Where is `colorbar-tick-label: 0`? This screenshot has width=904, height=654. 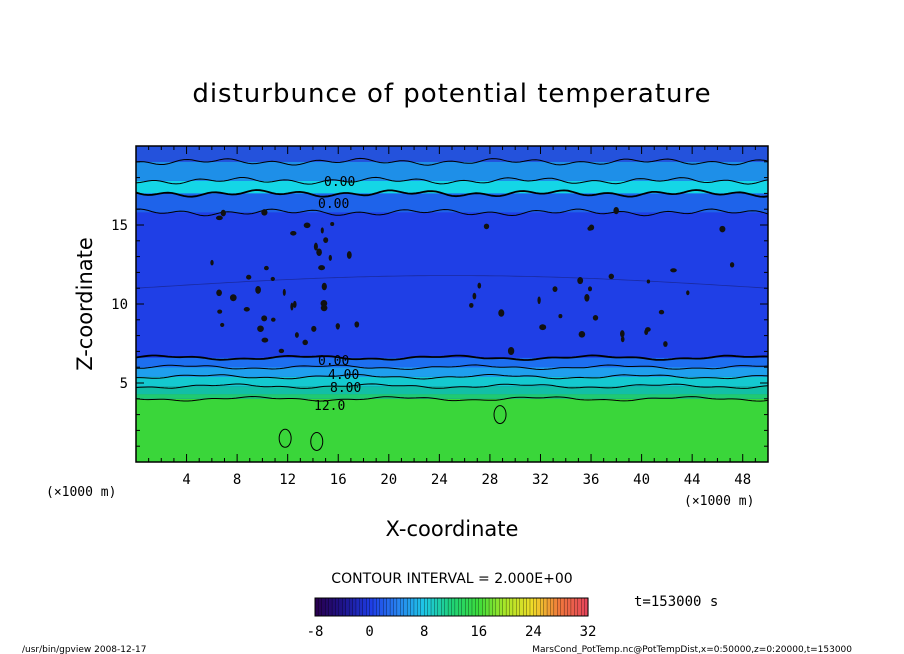 colorbar-tick-label: 0 is located at coordinates (369, 632).